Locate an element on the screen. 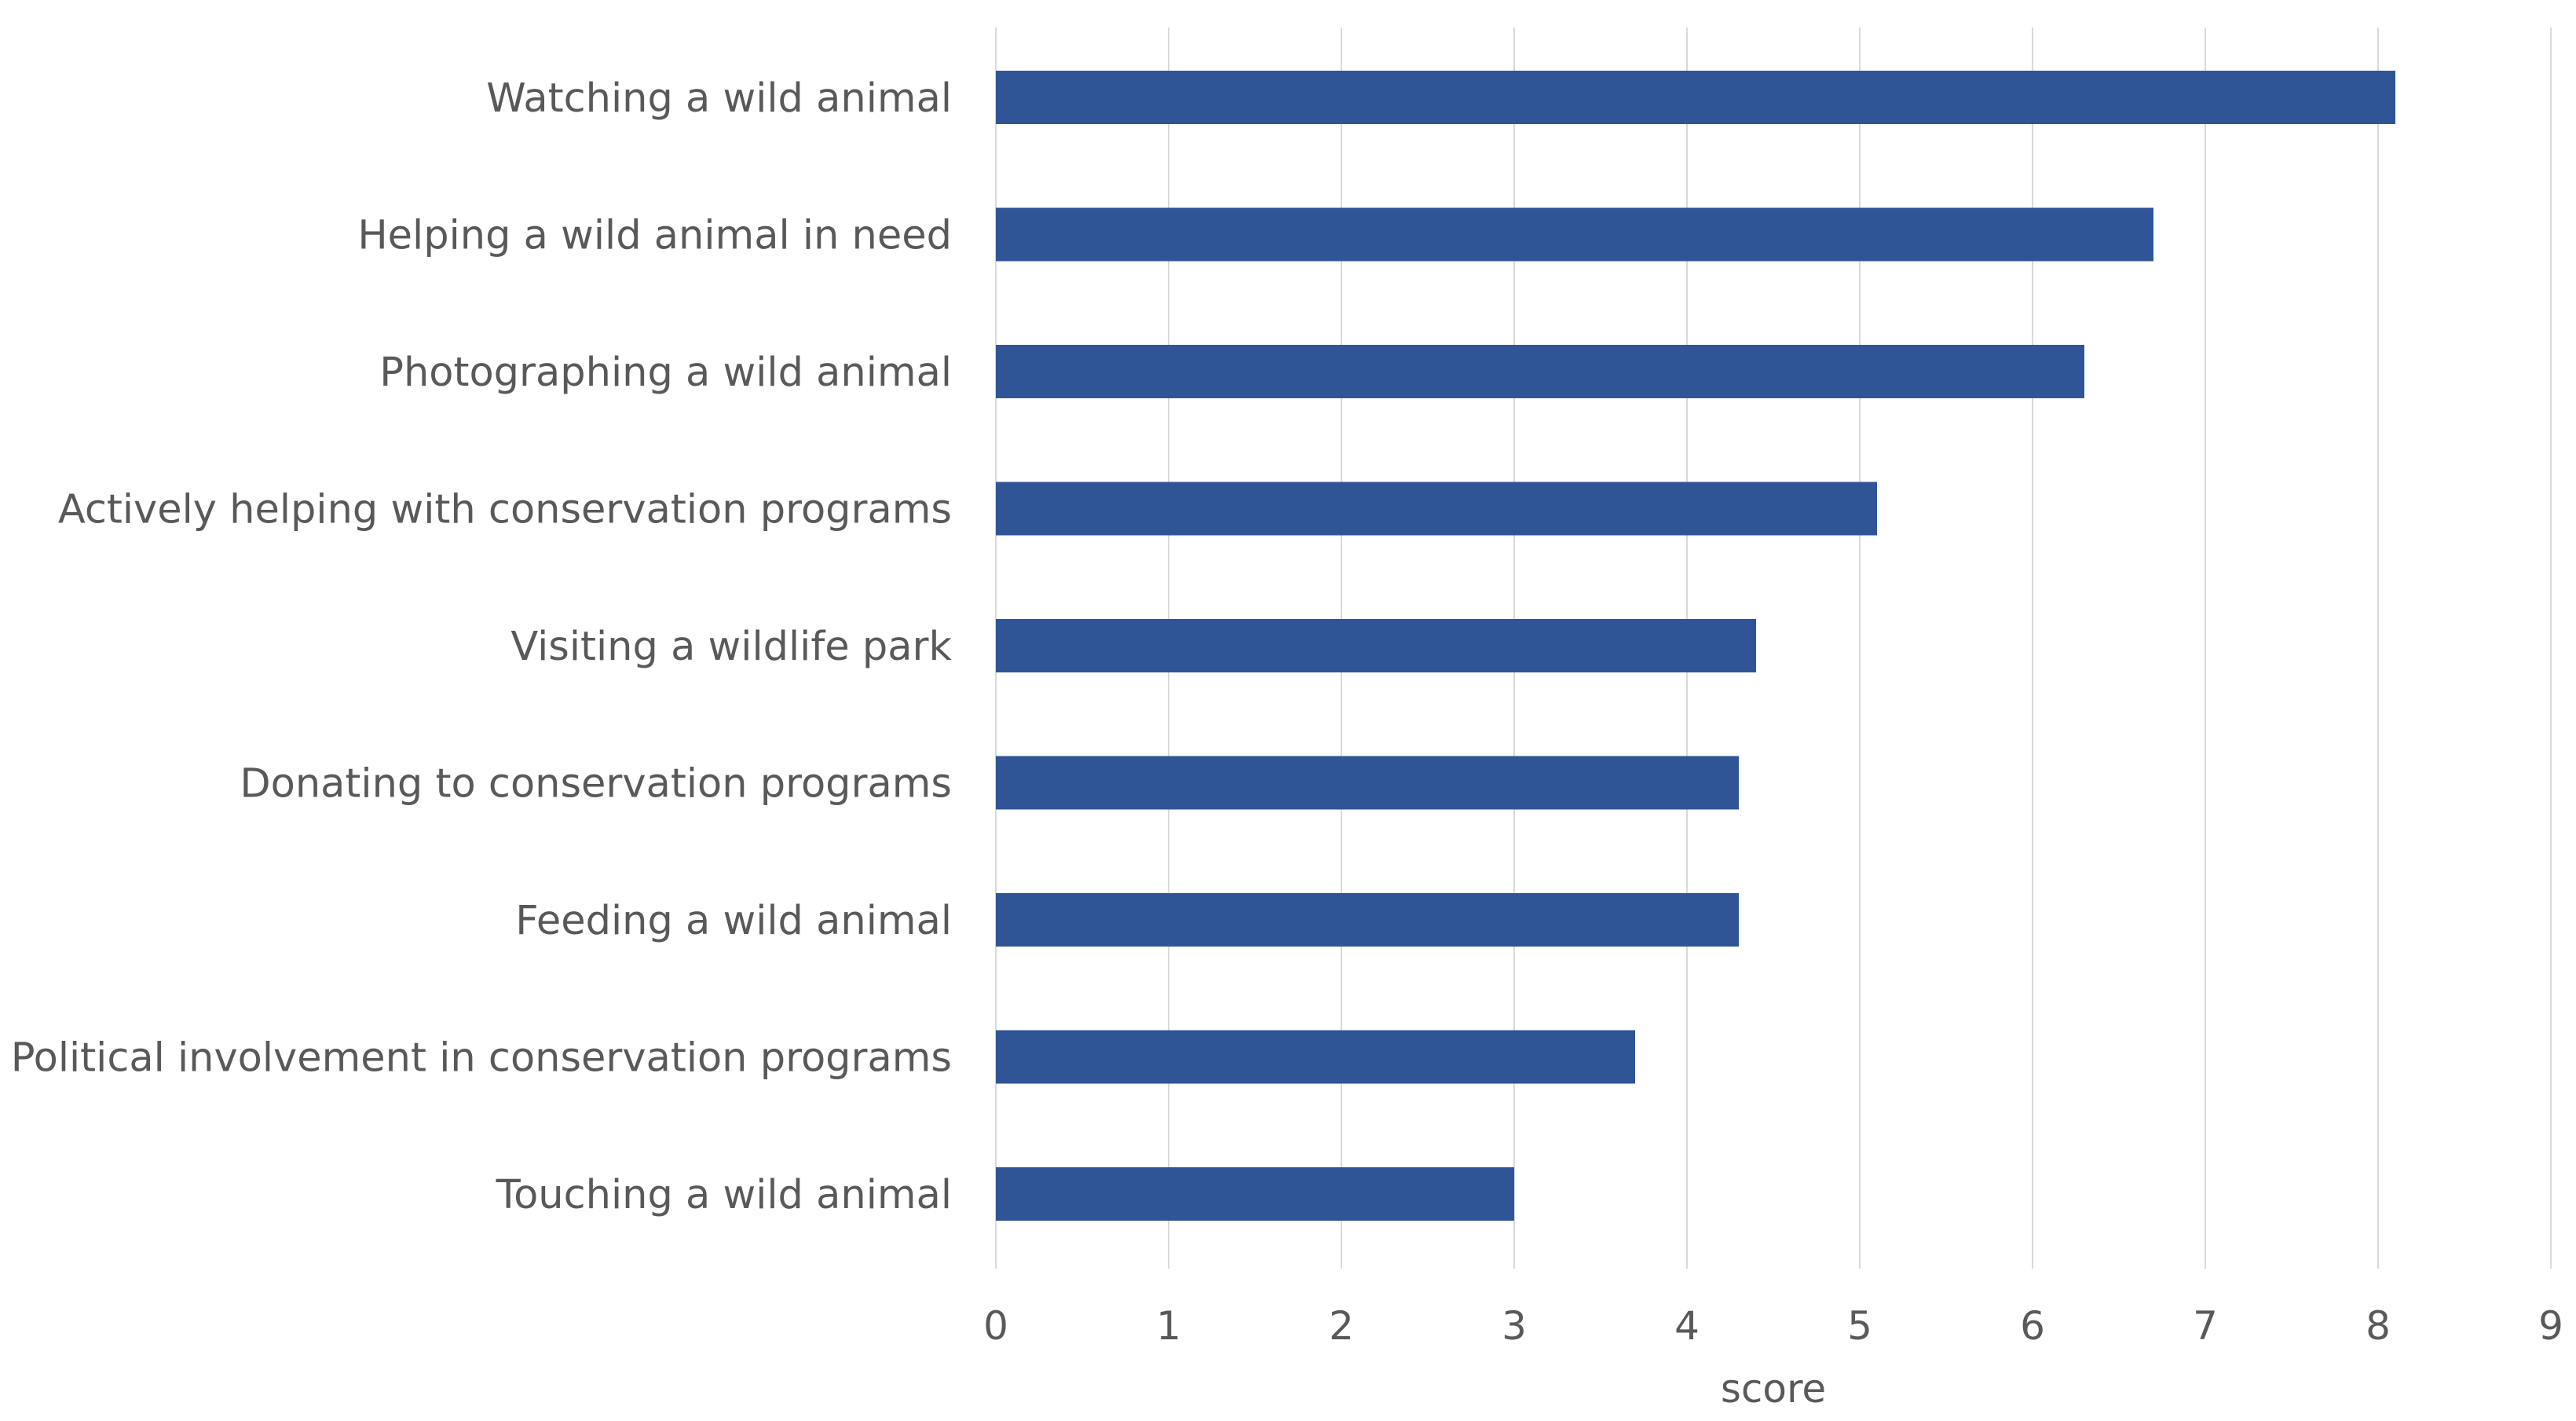 The image size is (2576, 1421). x-tick-label: 4 is located at coordinates (1687, 1326).